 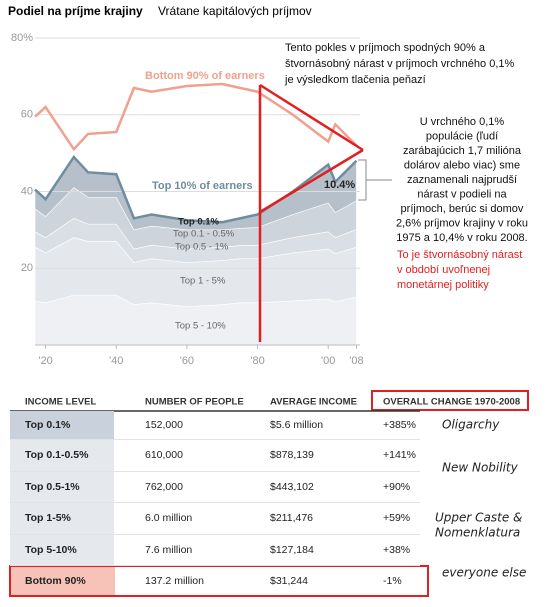 I want to click on x-tick-label: '20, so click(x=45, y=361).